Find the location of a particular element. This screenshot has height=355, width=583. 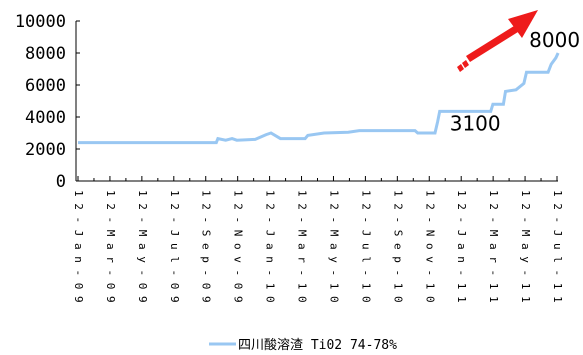

x-tick-label: 1 2 - M a r - 1 1 is located at coordinates (493, 246).